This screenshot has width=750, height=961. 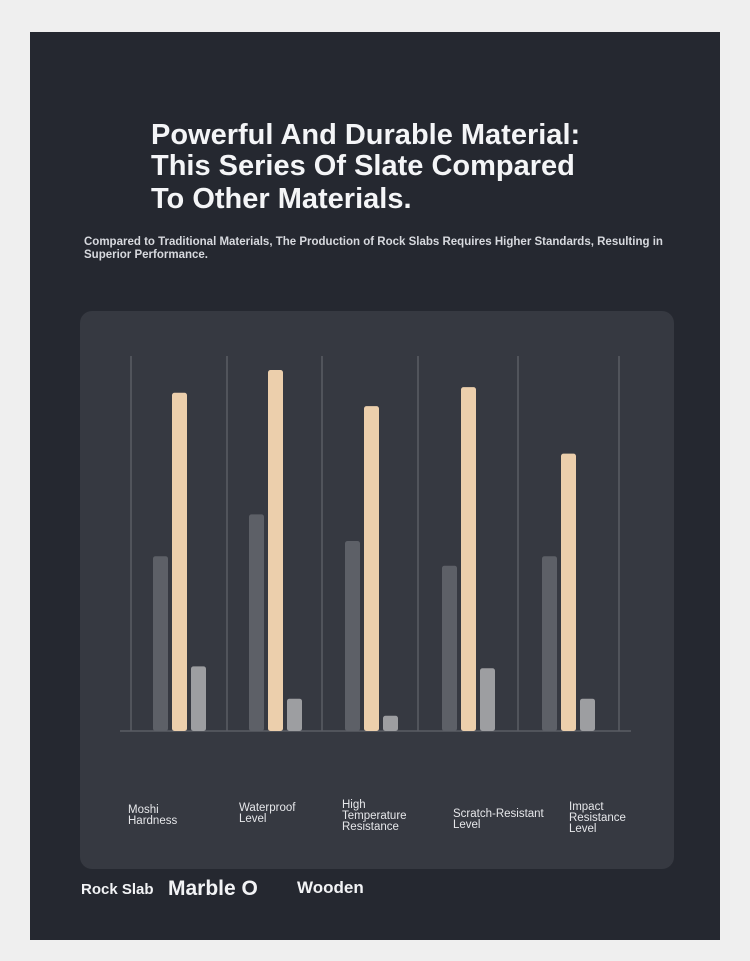 What do you see at coordinates (498, 819) in the screenshot?
I see `category-label-scratch-resistant-level: Scratch-Resistant Level` at bounding box center [498, 819].